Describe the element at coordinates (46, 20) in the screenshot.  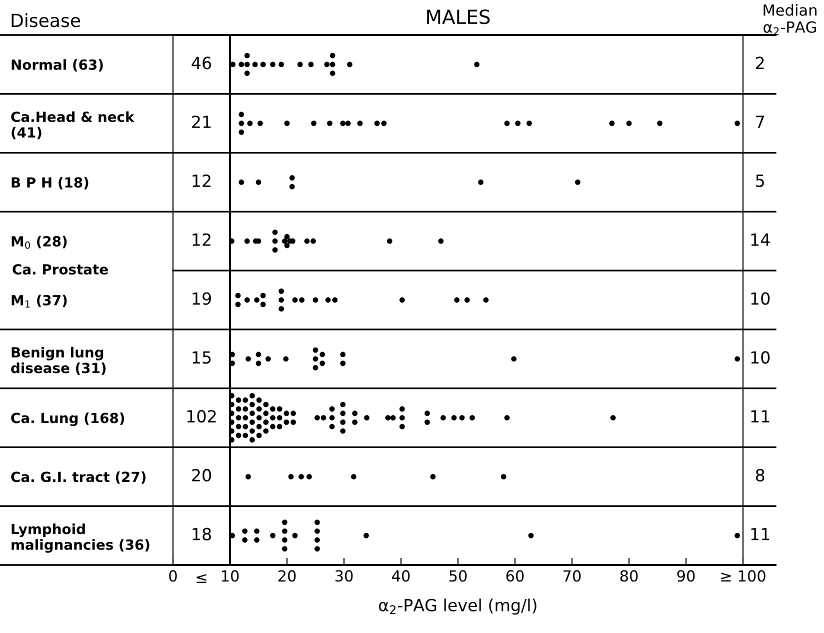
I see `text: Disease` at that location.